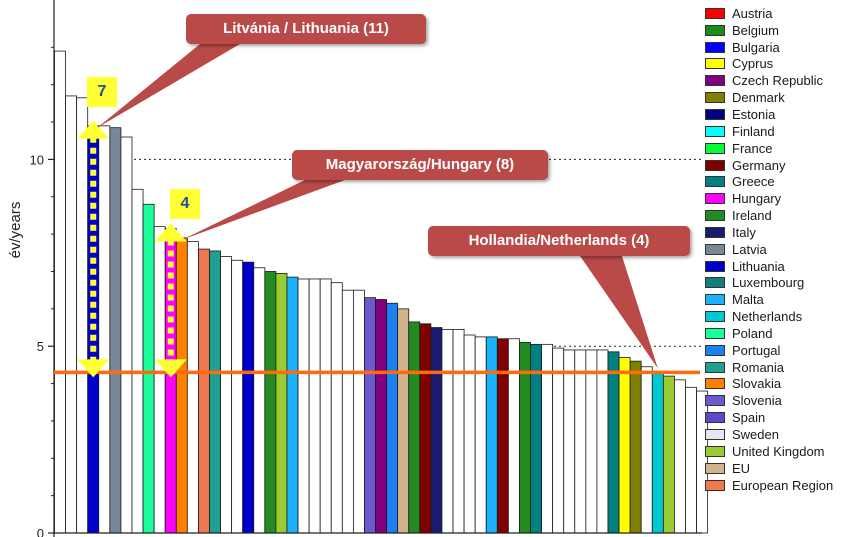  What do you see at coordinates (785, 283) in the screenshot?
I see `legend-item: Luxembourg` at bounding box center [785, 283].